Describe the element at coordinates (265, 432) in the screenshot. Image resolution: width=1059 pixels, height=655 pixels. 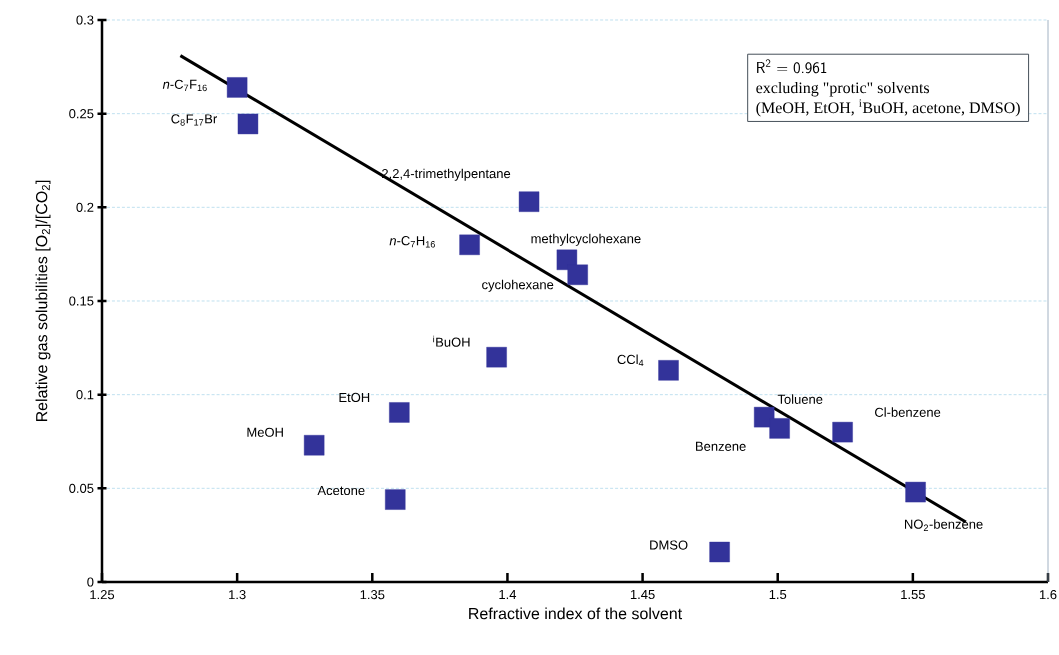
I see `annotation: MeOH` at that location.